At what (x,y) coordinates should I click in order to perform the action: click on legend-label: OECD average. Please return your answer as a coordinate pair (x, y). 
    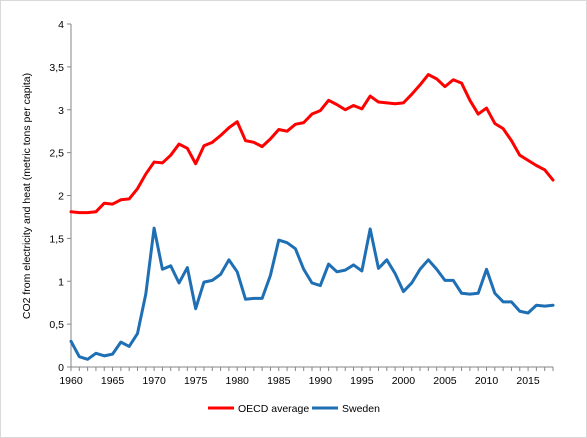
    Looking at the image, I should click on (273, 409).